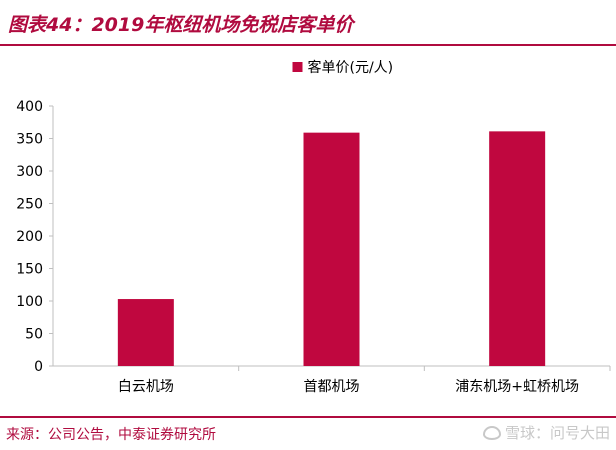 This screenshot has width=616, height=450. What do you see at coordinates (34, 335) in the screenshot?
I see `y-tick-label: 50` at bounding box center [34, 335].